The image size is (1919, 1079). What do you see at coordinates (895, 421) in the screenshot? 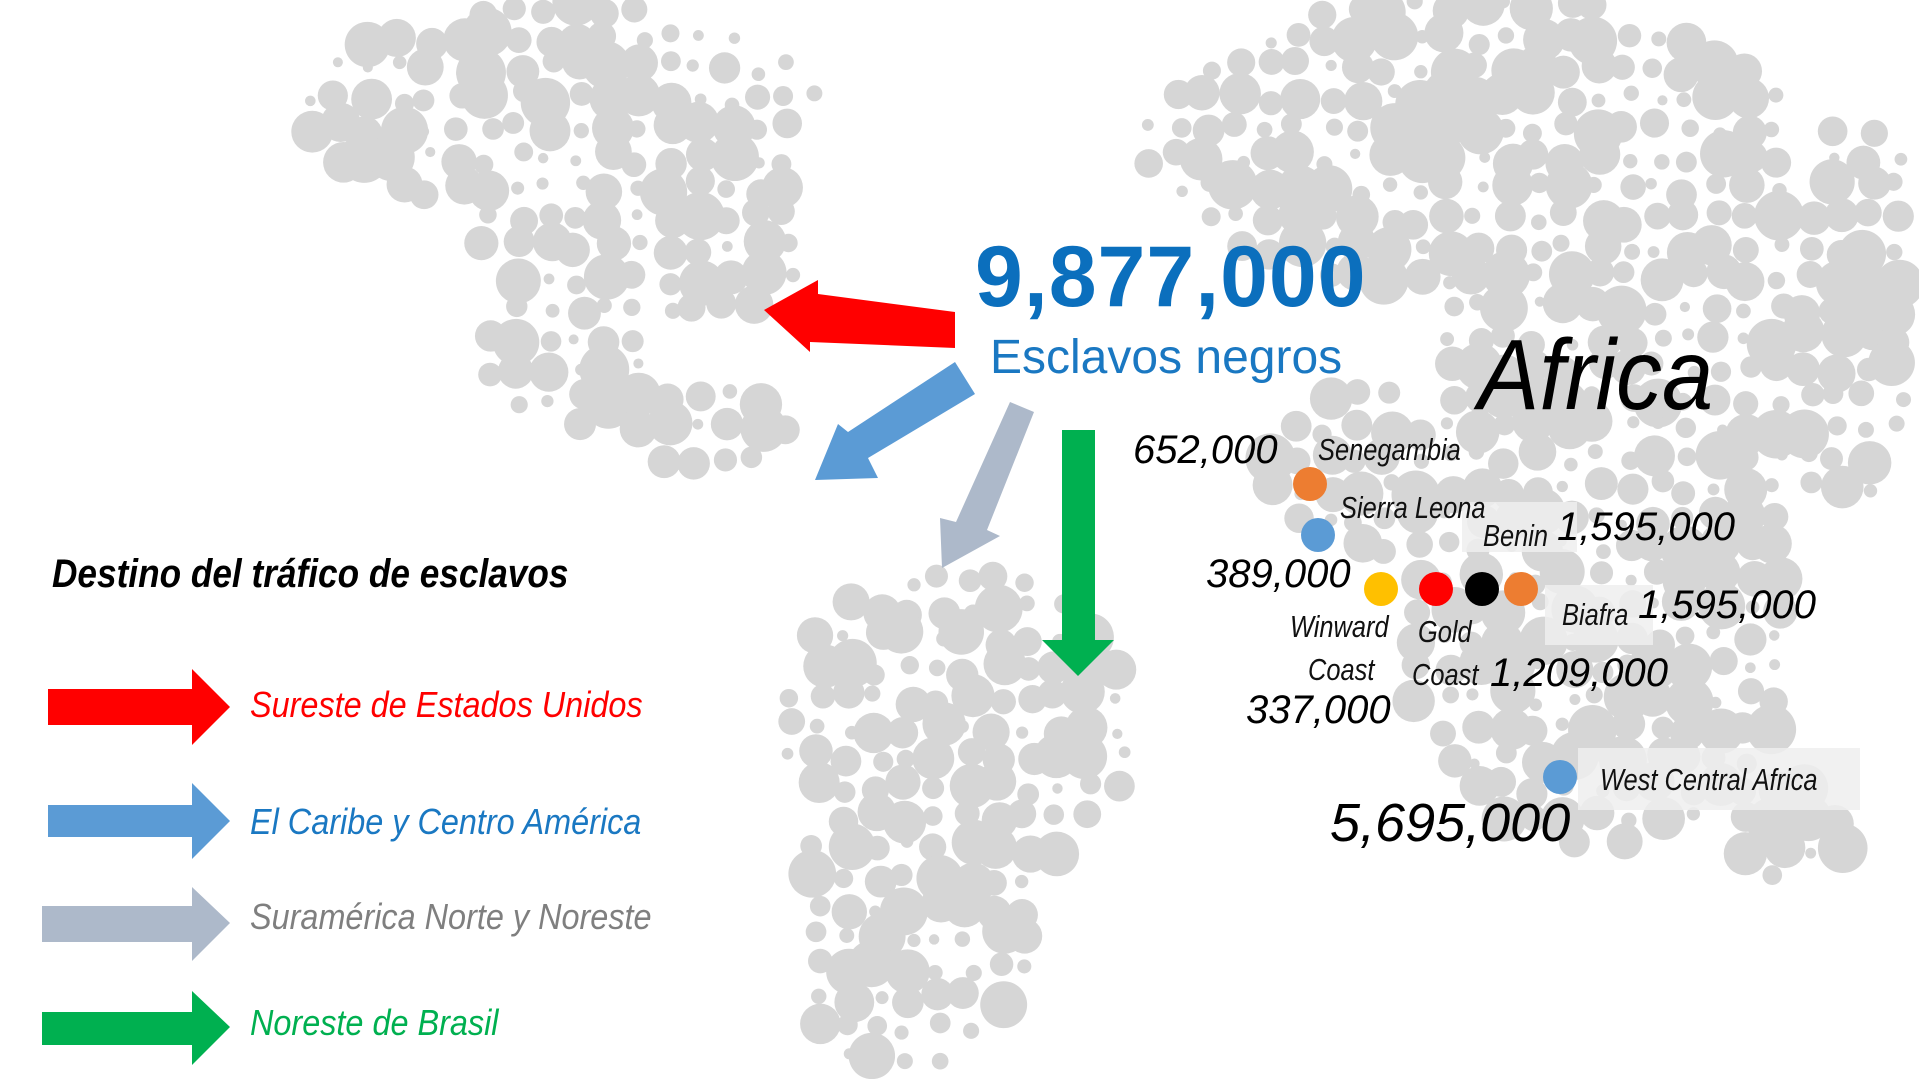
I see `arrow-caribbean` at bounding box center [895, 421].